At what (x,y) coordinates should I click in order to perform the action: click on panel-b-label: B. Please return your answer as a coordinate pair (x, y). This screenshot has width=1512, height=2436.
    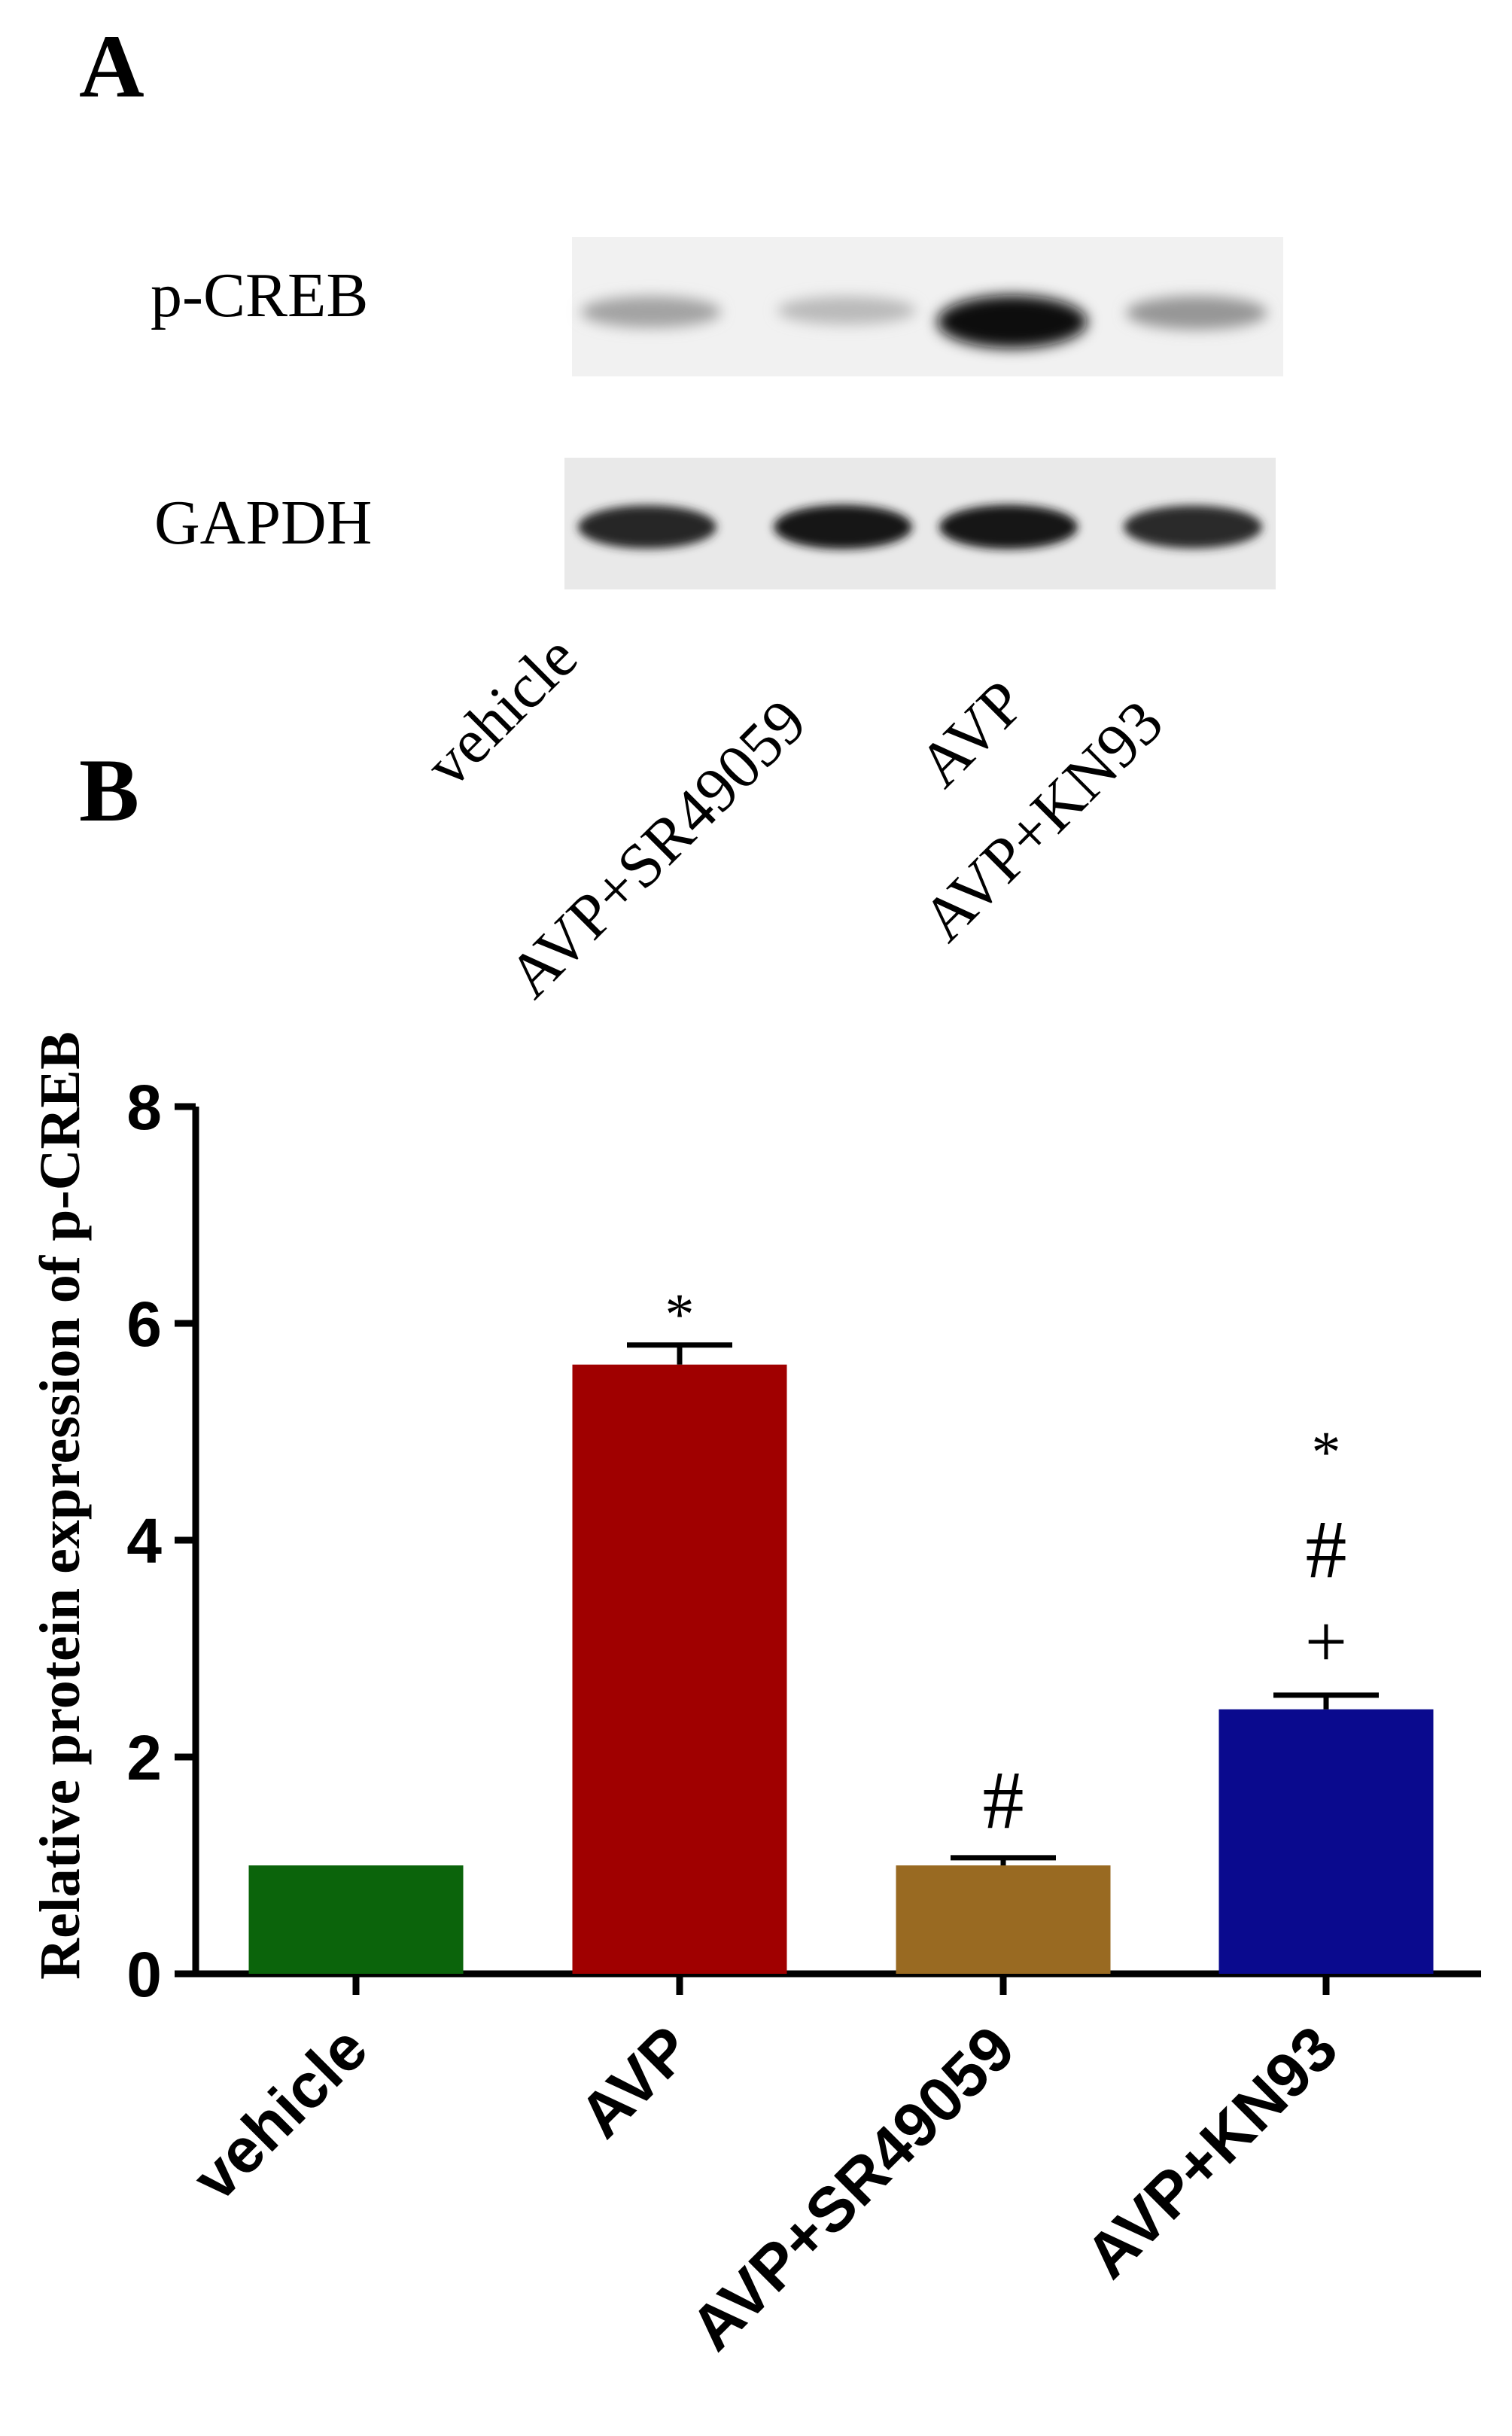
    Looking at the image, I should click on (109, 790).